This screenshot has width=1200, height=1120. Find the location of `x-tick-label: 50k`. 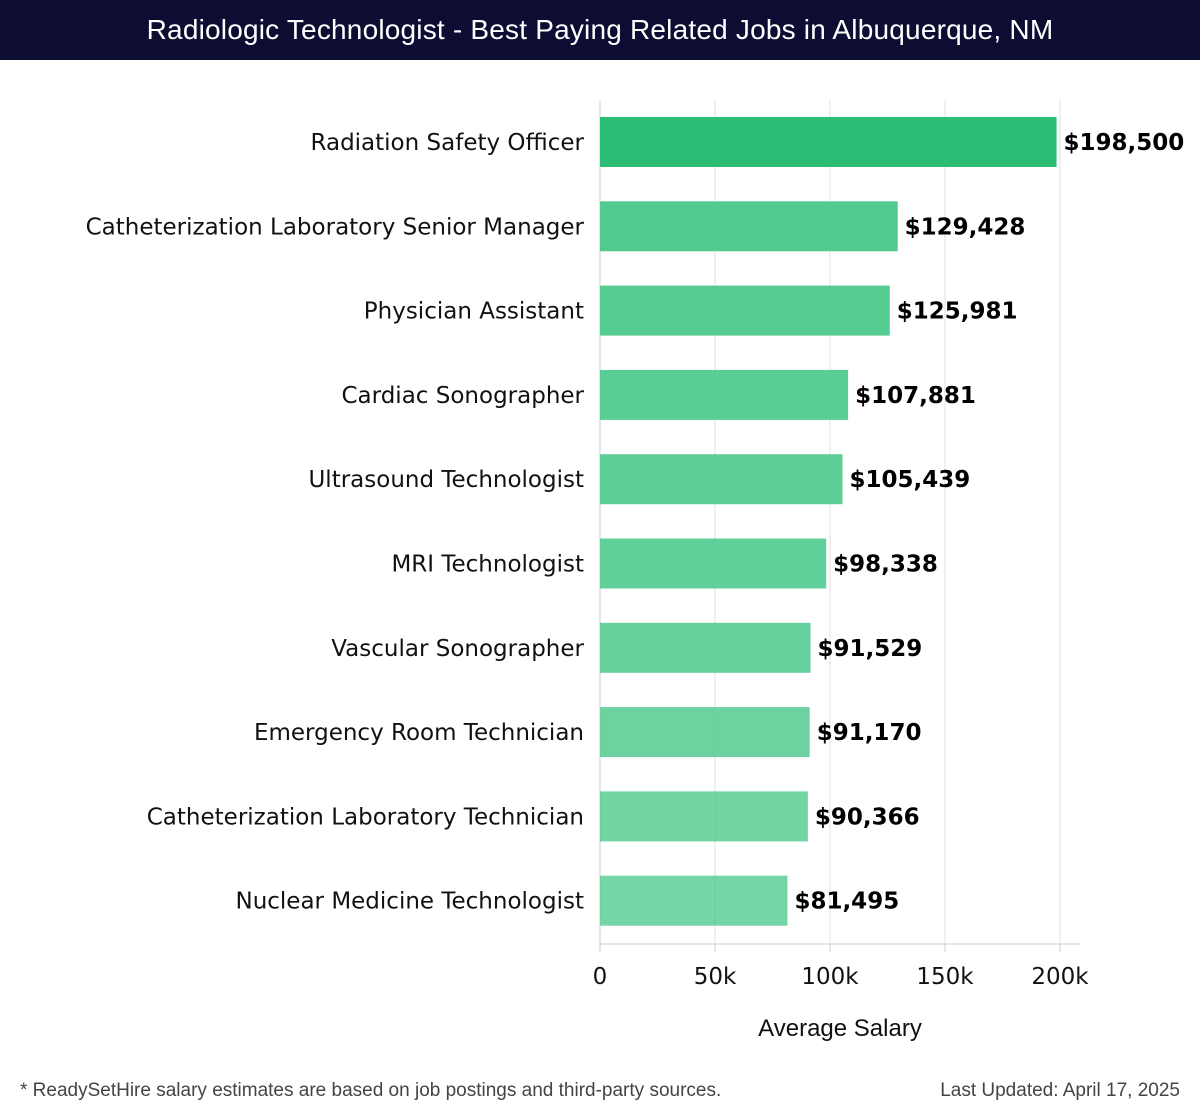

x-tick-label: 50k is located at coordinates (715, 977).